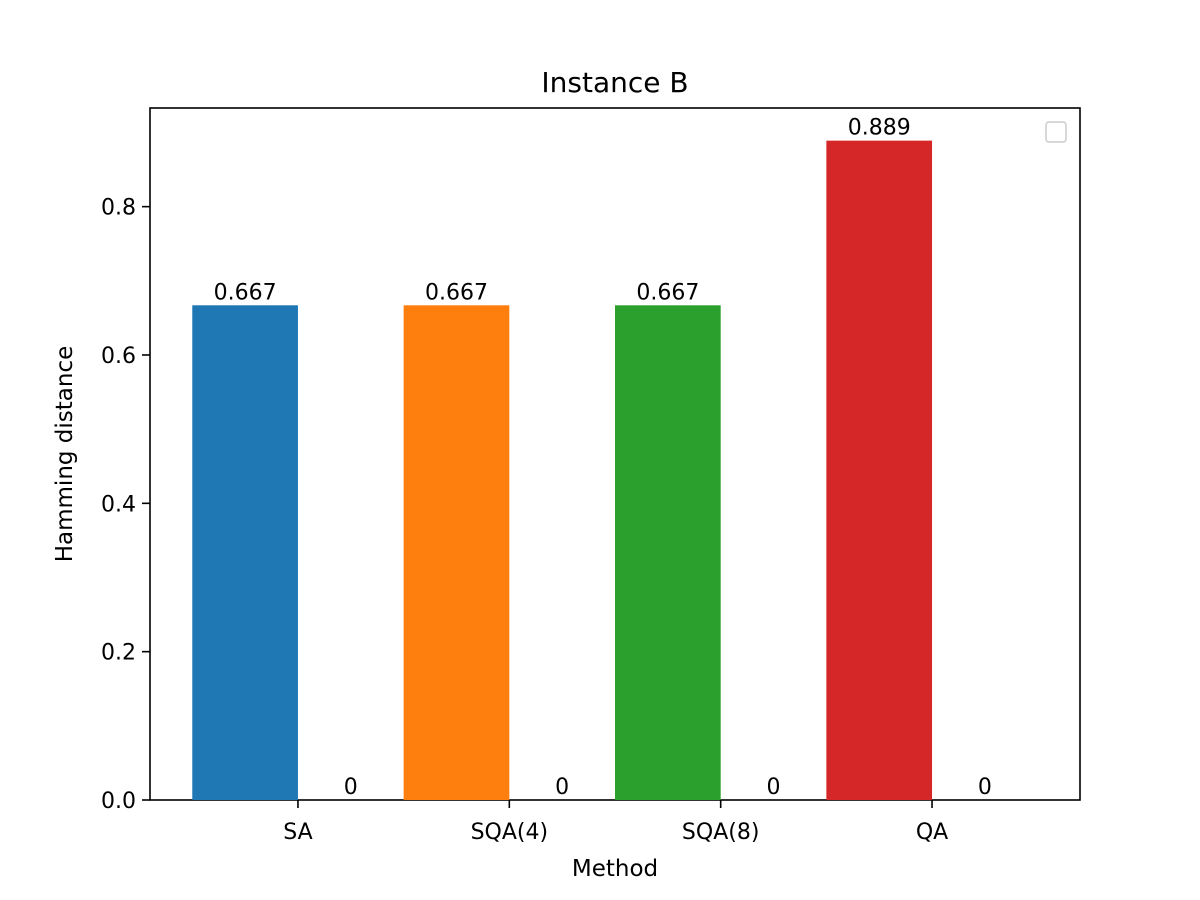 The height and width of the screenshot is (900, 1200). What do you see at coordinates (297, 832) in the screenshot?
I see `x-tick-label-1: SA` at bounding box center [297, 832].